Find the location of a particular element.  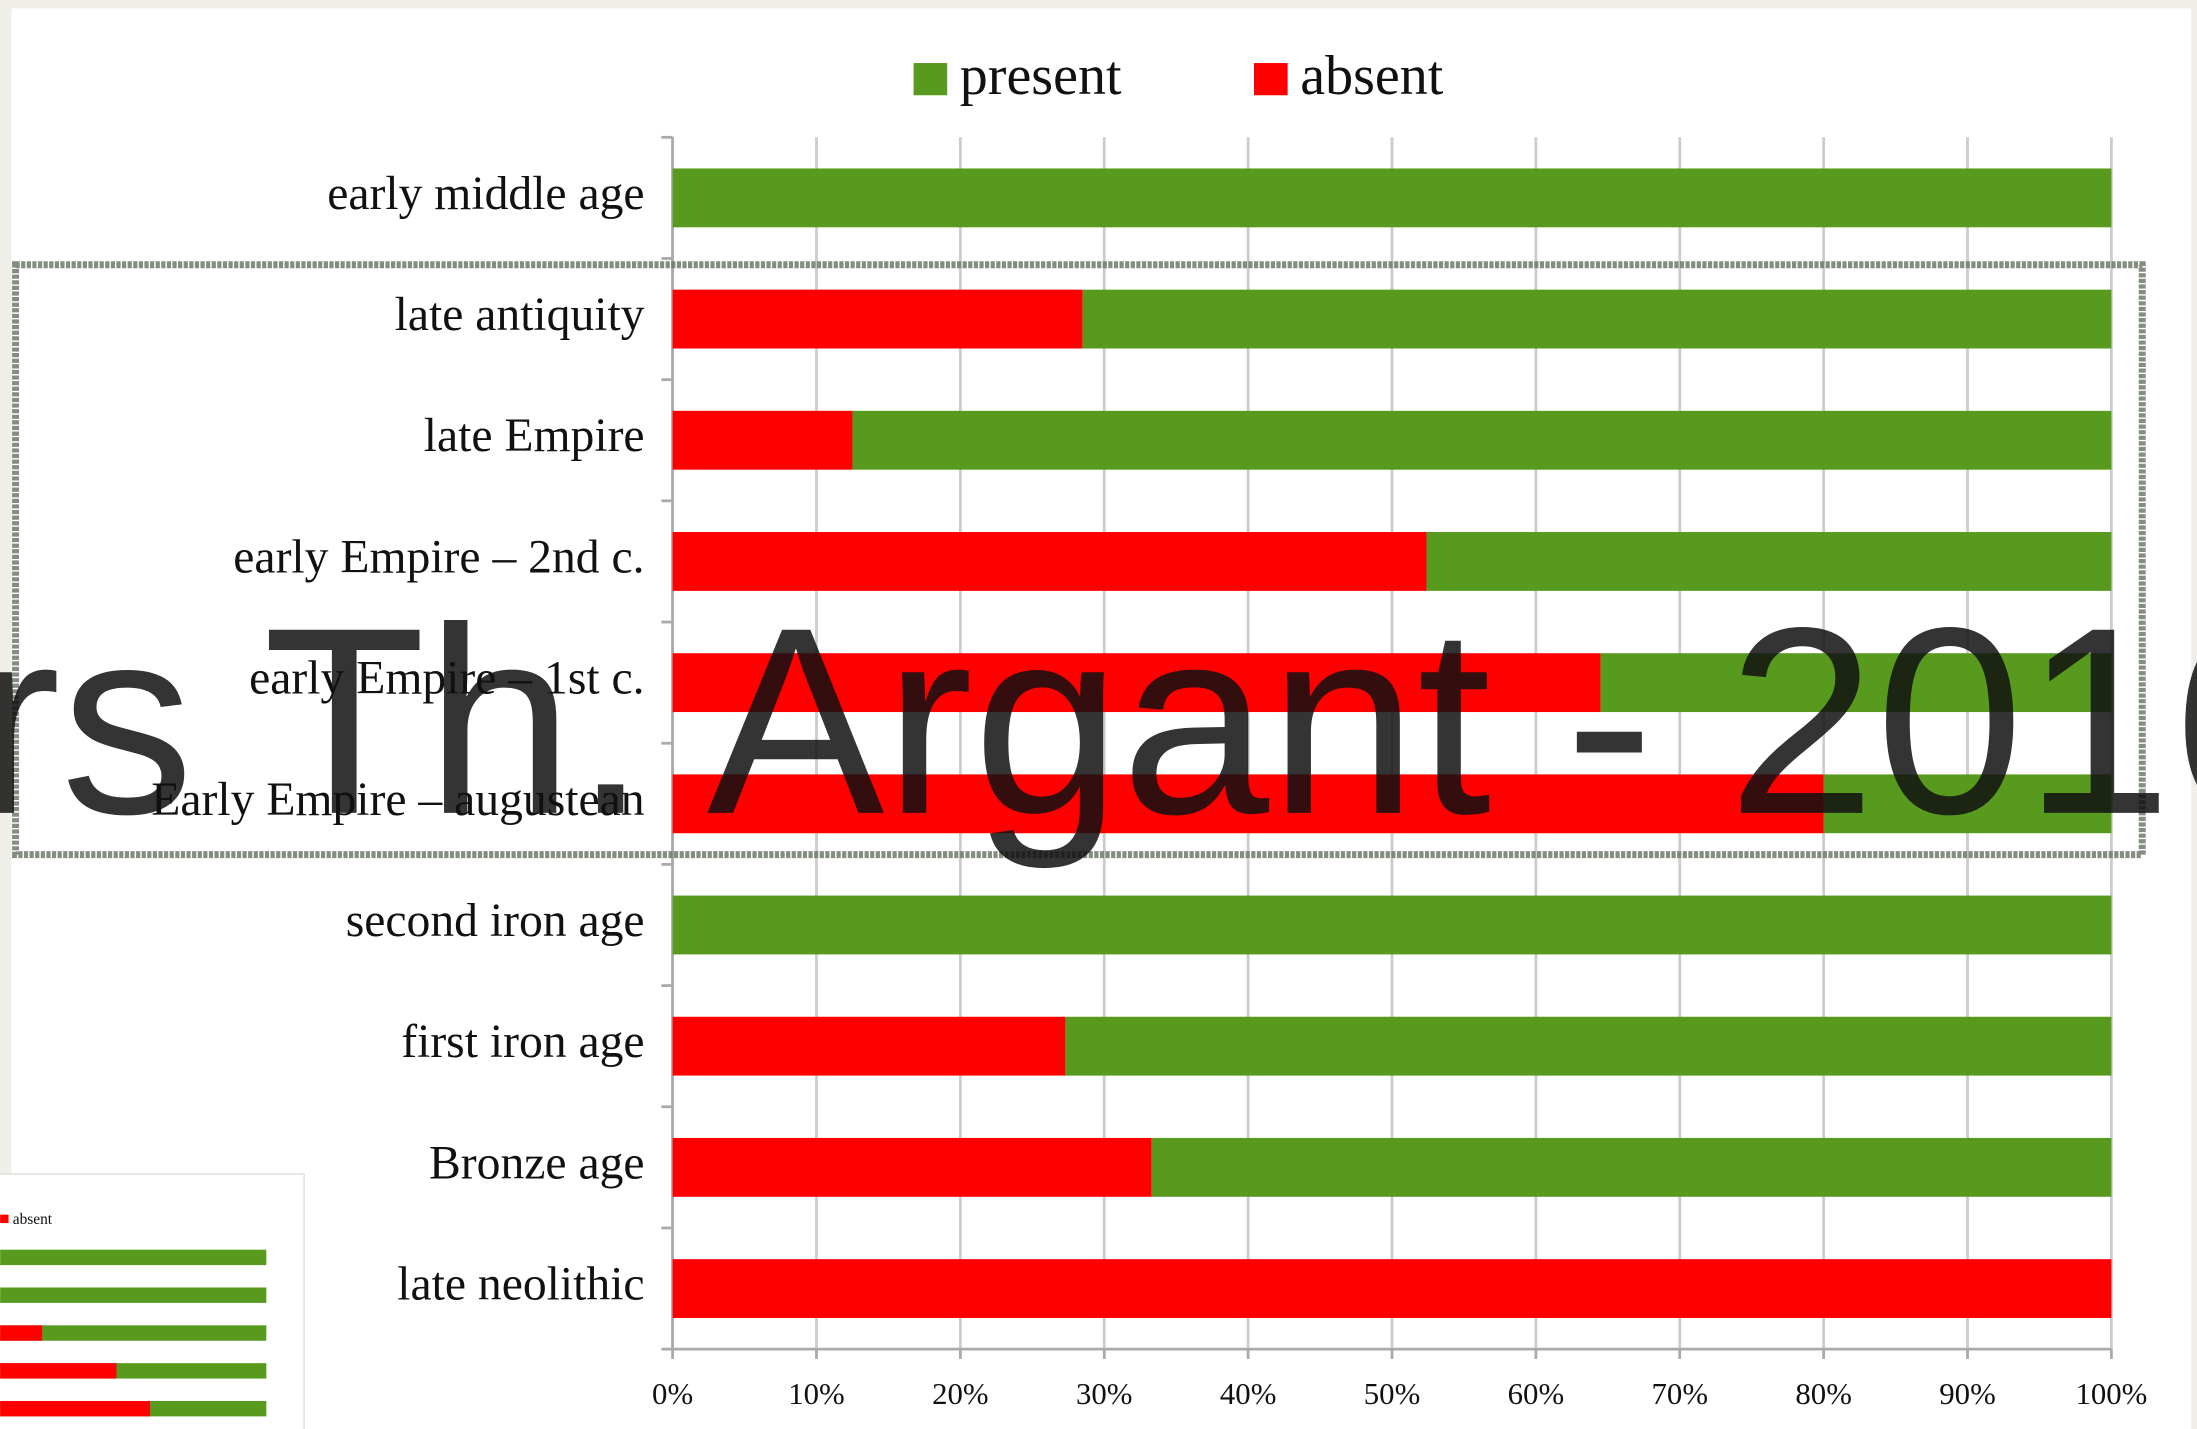

y-tick-label: early middle age is located at coordinates (485, 194).